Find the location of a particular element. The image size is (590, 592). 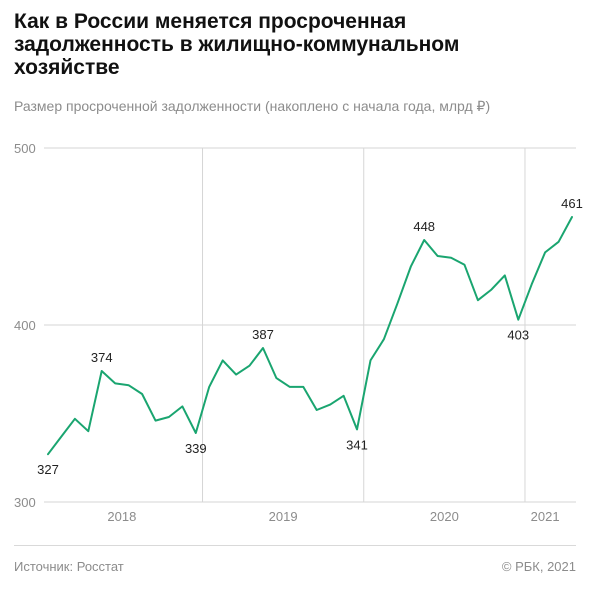

data-label: 327 is located at coordinates (48, 469).